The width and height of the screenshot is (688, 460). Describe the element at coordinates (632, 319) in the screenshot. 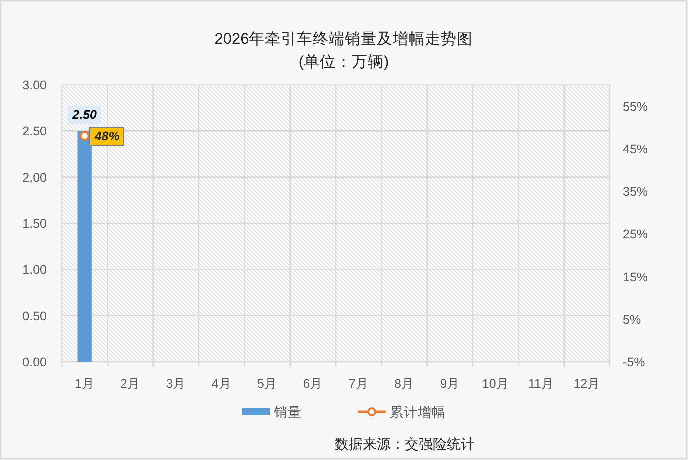

I see `y2-tick-label: 5%` at that location.